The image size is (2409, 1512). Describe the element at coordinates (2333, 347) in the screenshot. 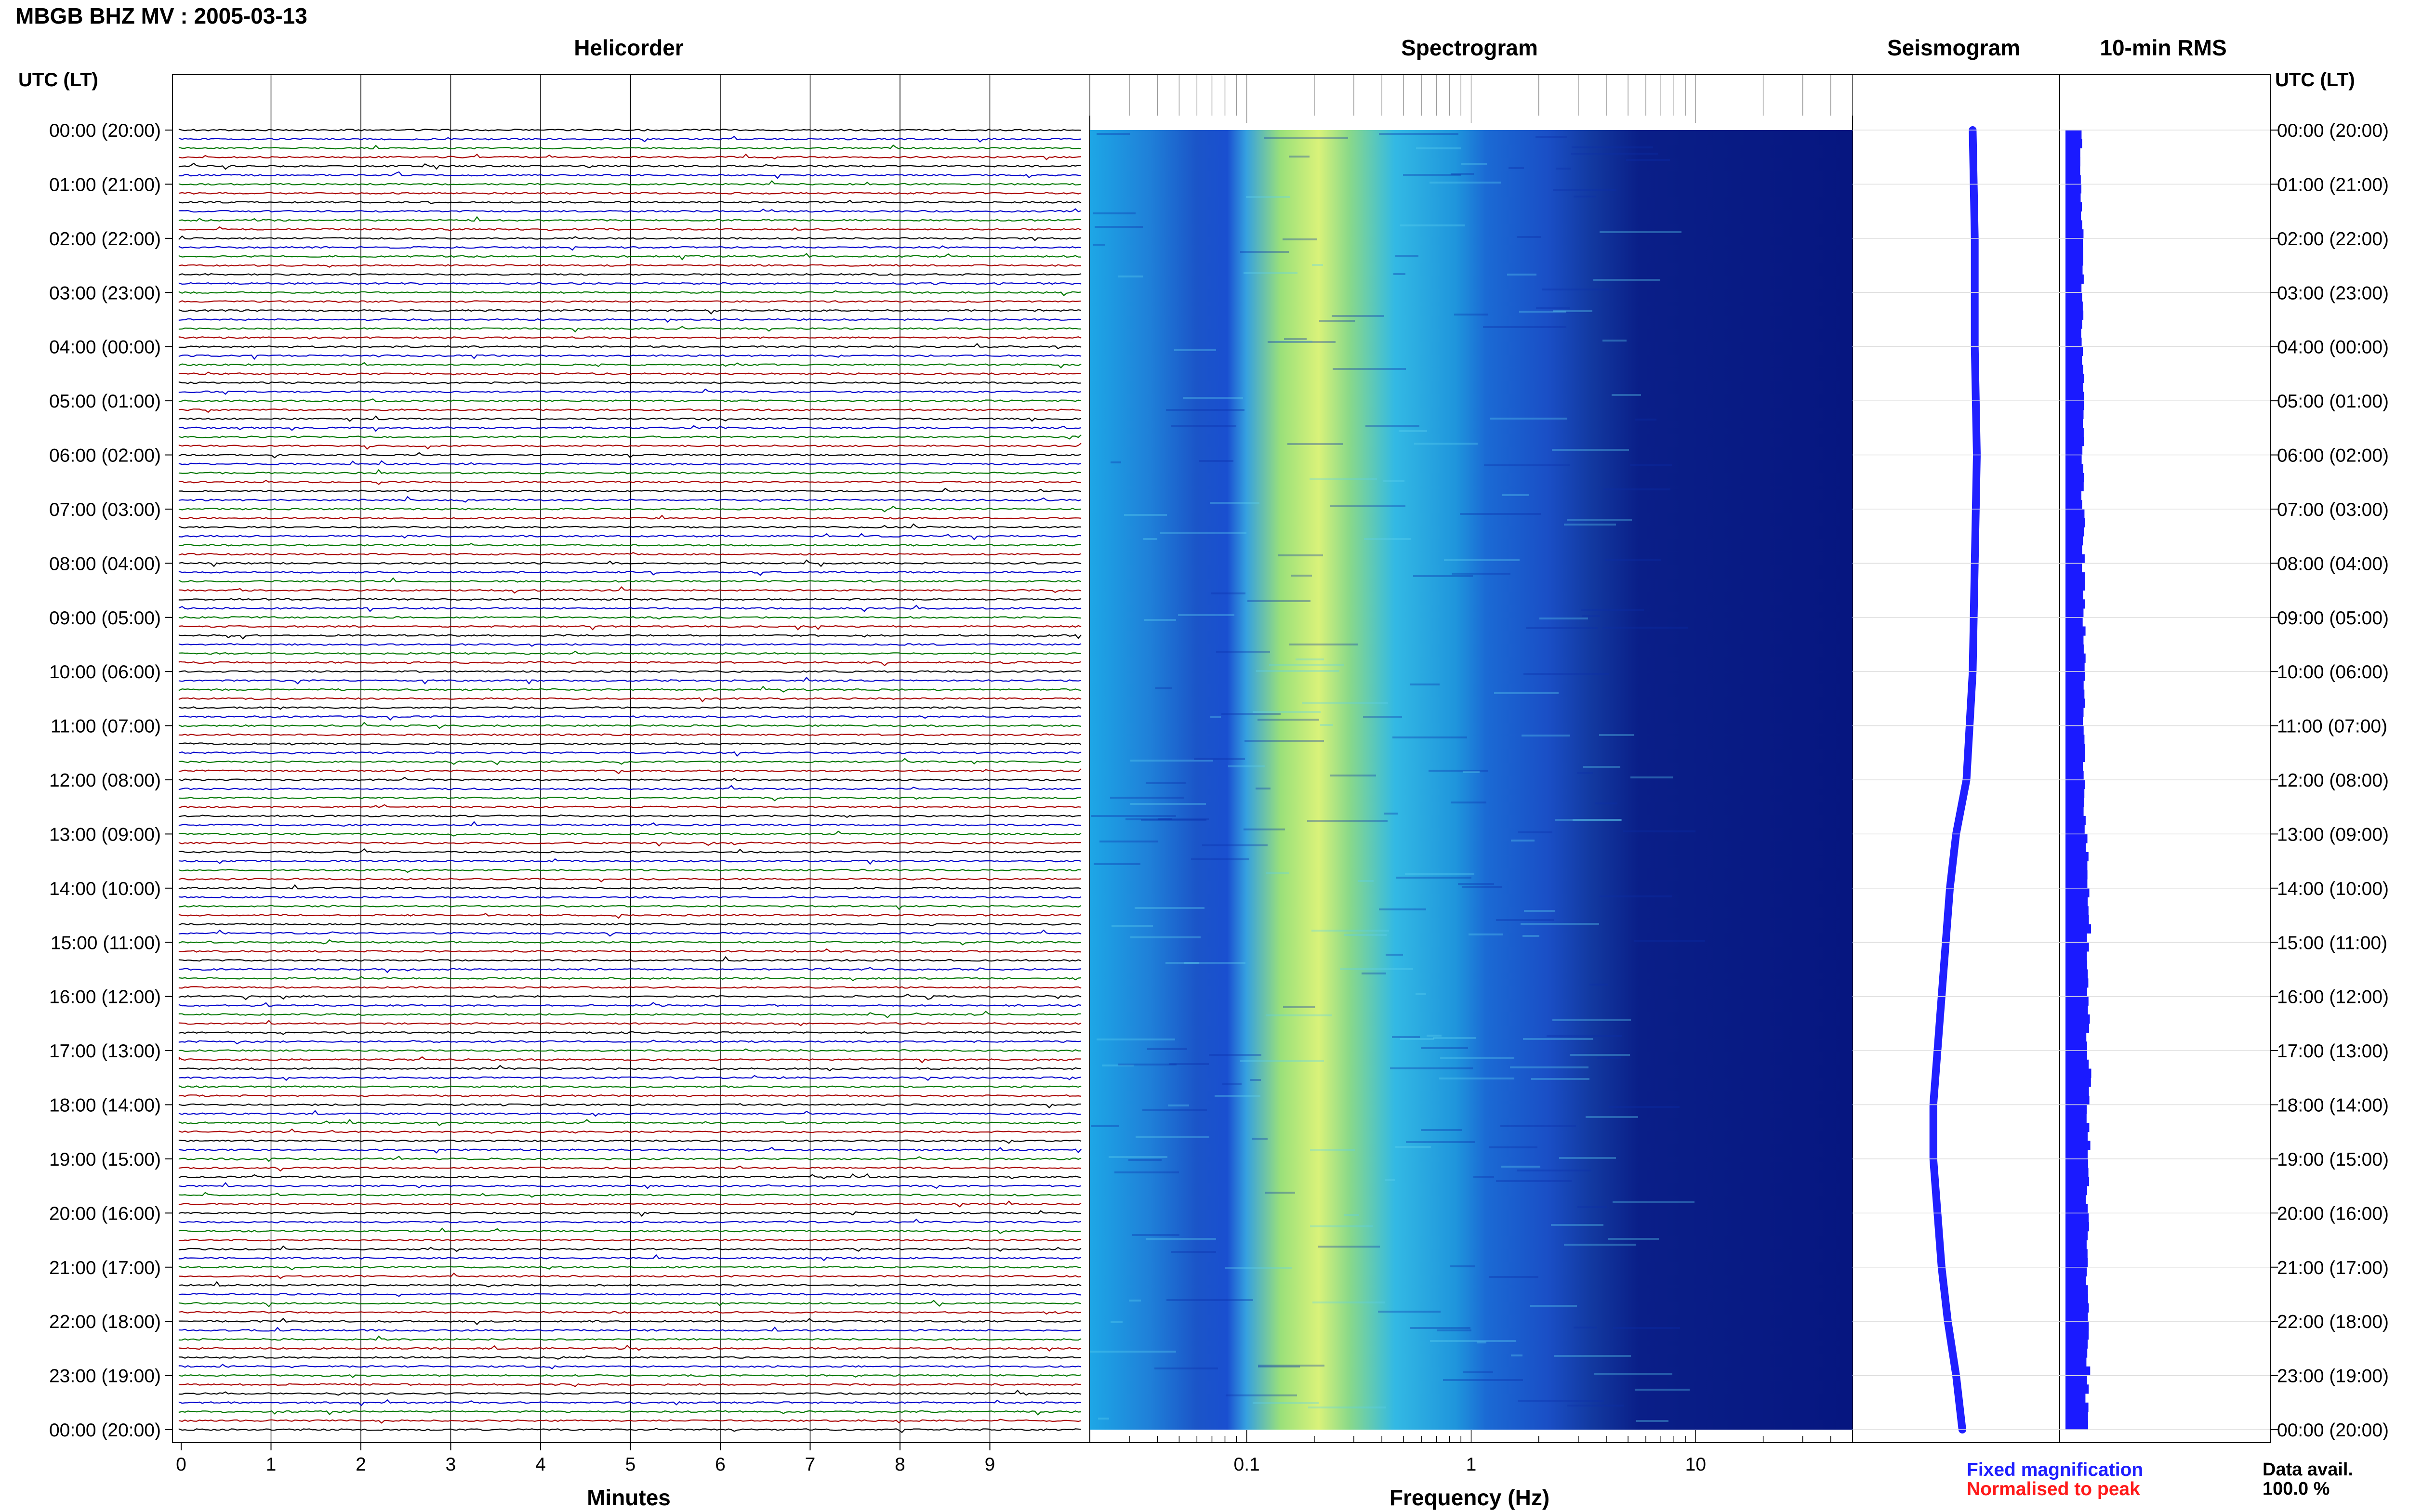

I see `time-label-right: 04:00 (00:00)` at that location.